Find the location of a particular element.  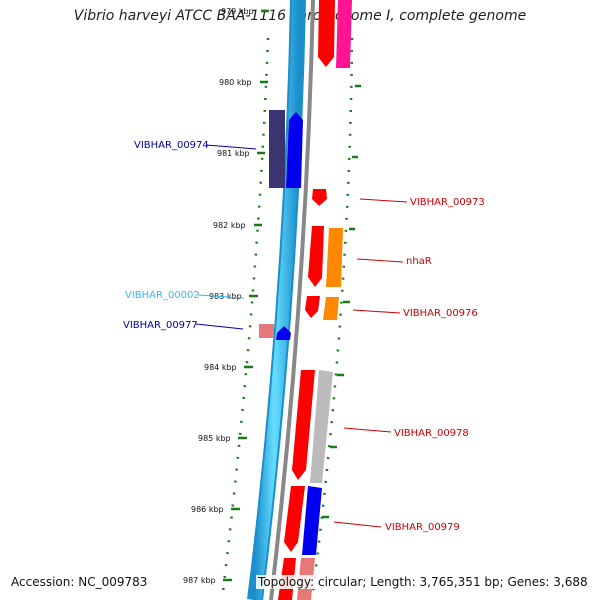

gene-label-vibhar-00979: VIBHAR_00979 is located at coordinates (422, 527).